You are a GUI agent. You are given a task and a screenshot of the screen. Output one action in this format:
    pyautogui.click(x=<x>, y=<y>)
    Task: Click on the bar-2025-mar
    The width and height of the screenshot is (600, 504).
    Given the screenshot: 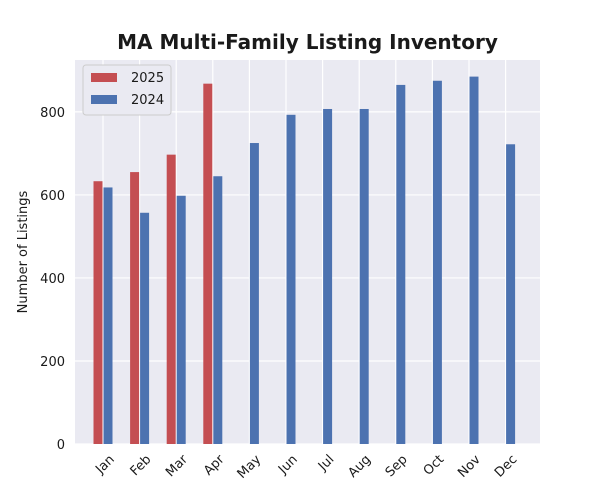 What is the action you would take?
    pyautogui.click(x=171, y=299)
    